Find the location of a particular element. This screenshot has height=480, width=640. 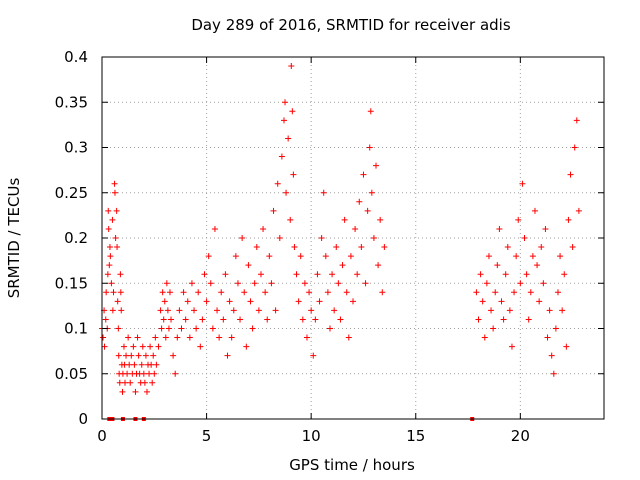

y-tick-label: 0.15 is located at coordinates (71, 283).